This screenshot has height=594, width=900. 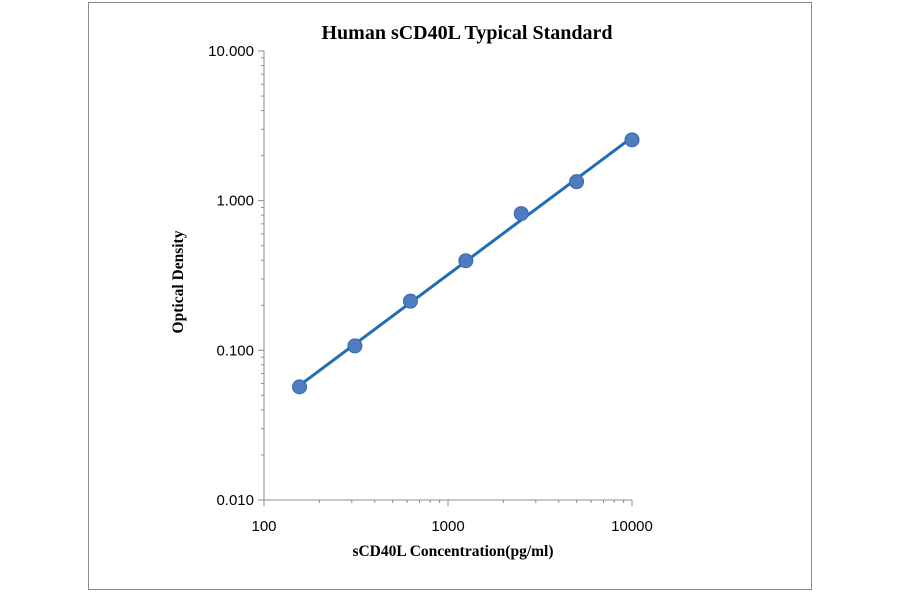 What do you see at coordinates (235, 350) in the screenshot?
I see `y-tick-label: 0.100` at bounding box center [235, 350].